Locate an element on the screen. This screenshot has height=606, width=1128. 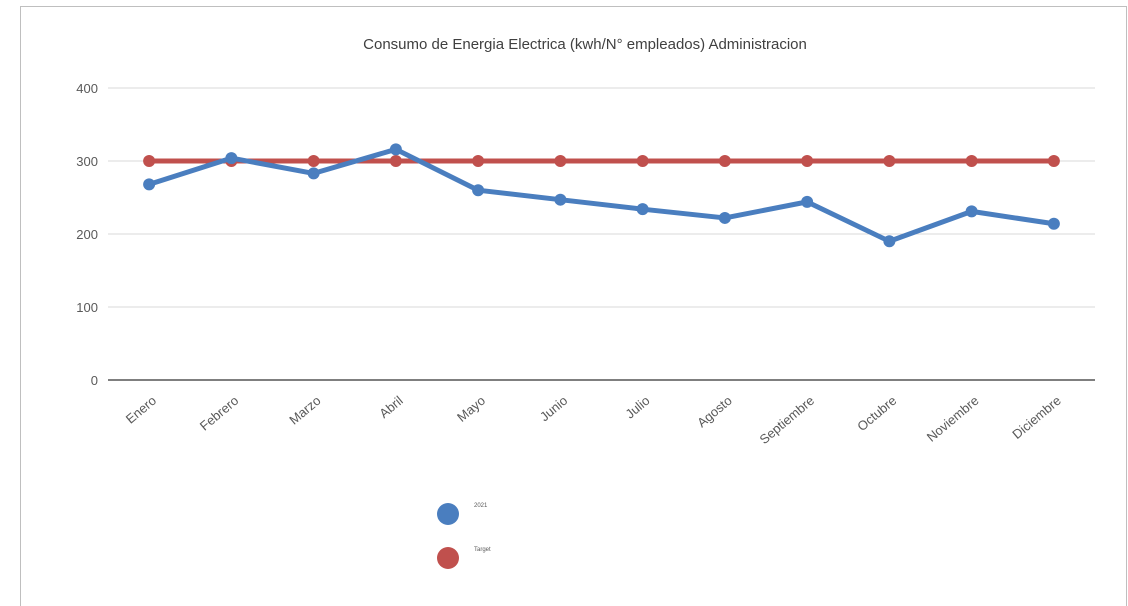
series-line is located at coordinates (601, 195).